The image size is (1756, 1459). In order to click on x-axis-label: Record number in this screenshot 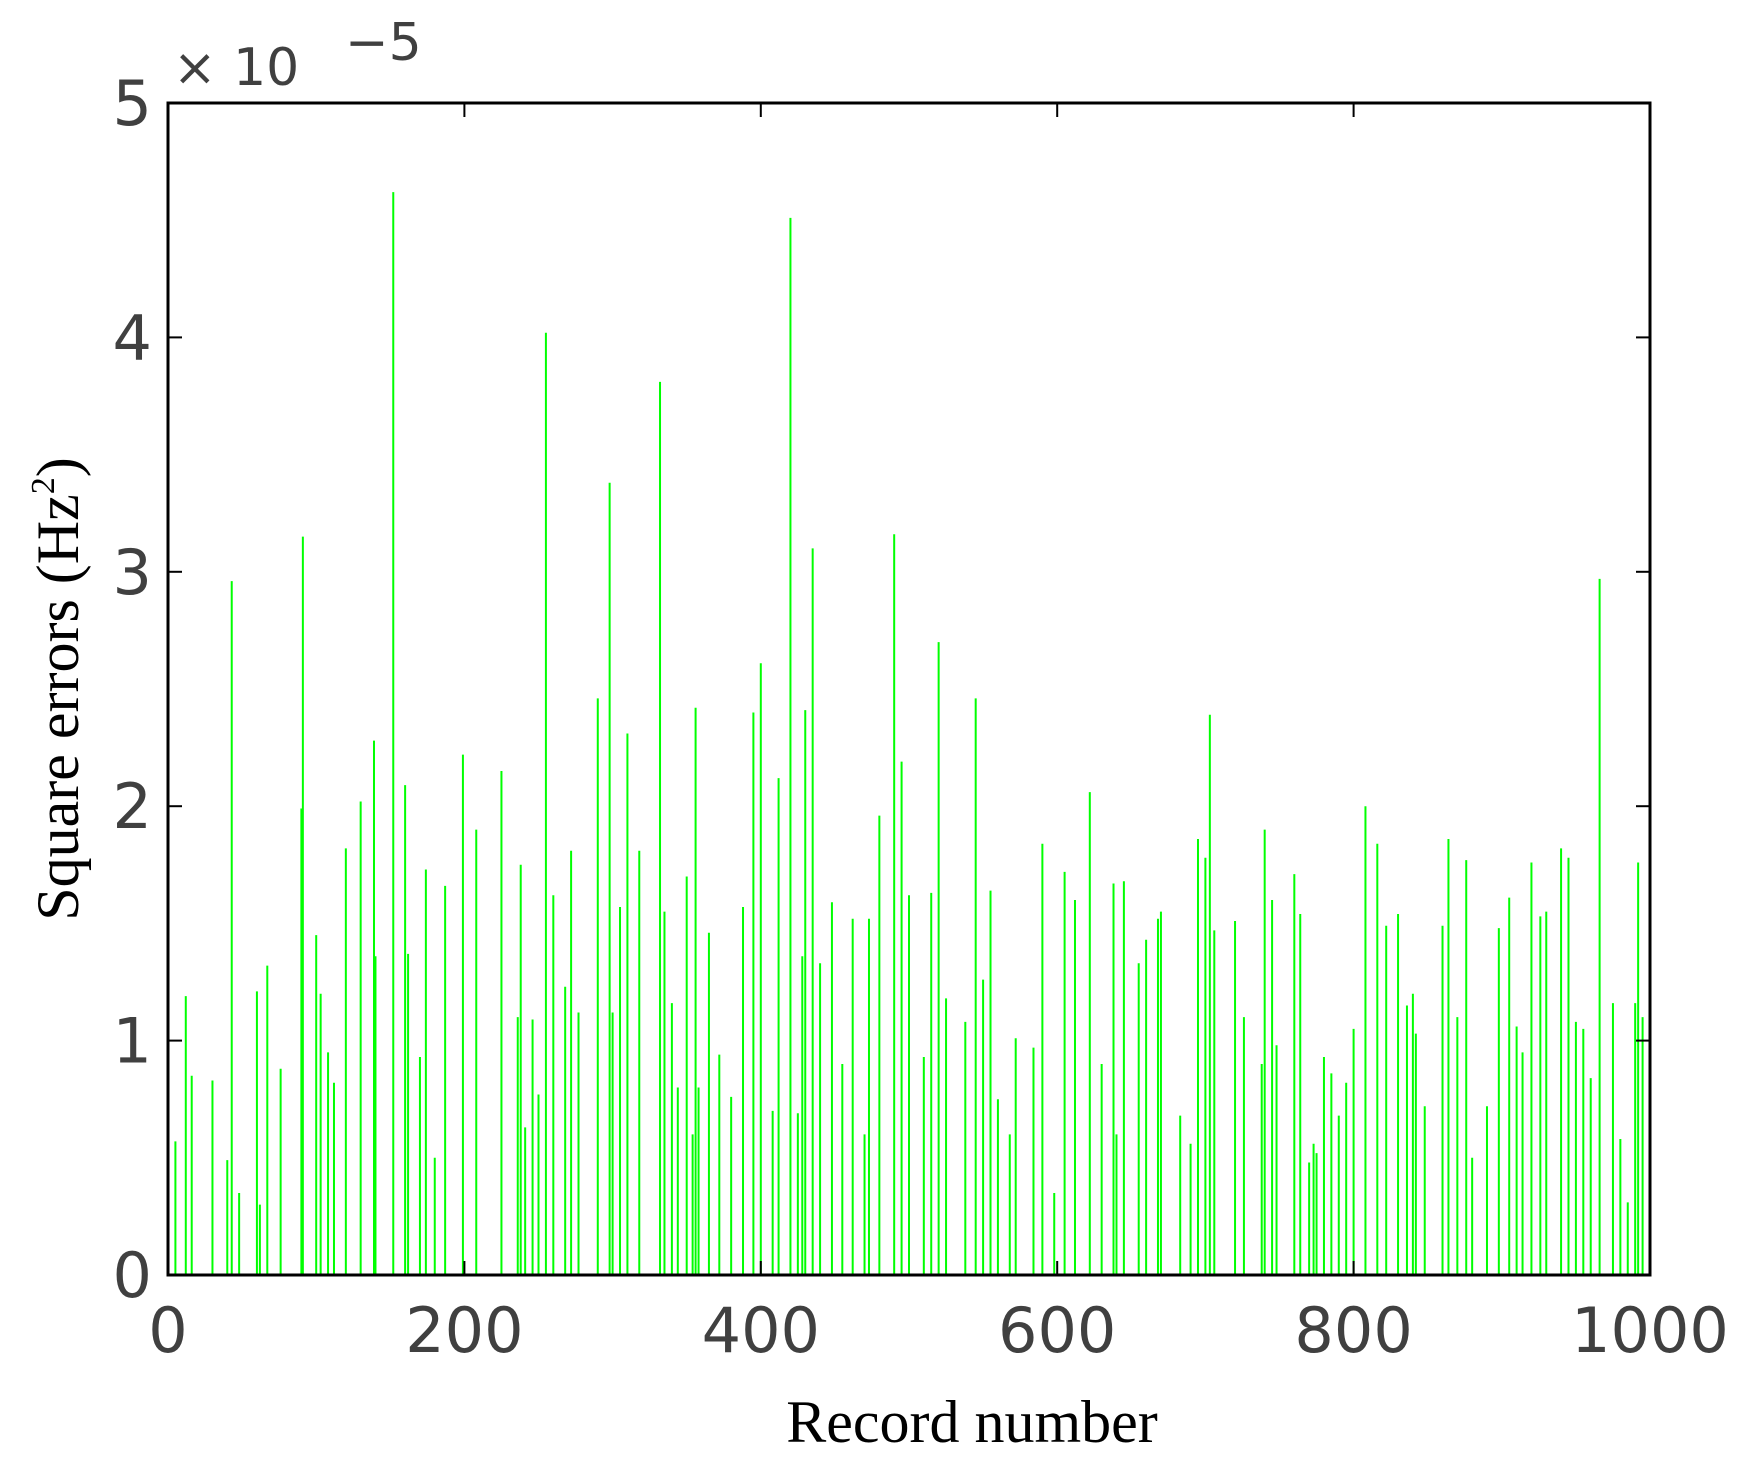, I will do `click(972, 1422)`.